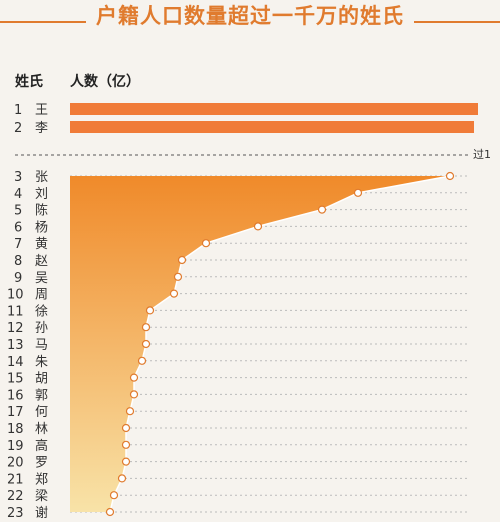 Image resolution: width=500 pixels, height=522 pixels. I want to click on rank-label-2: 2, so click(18, 128).